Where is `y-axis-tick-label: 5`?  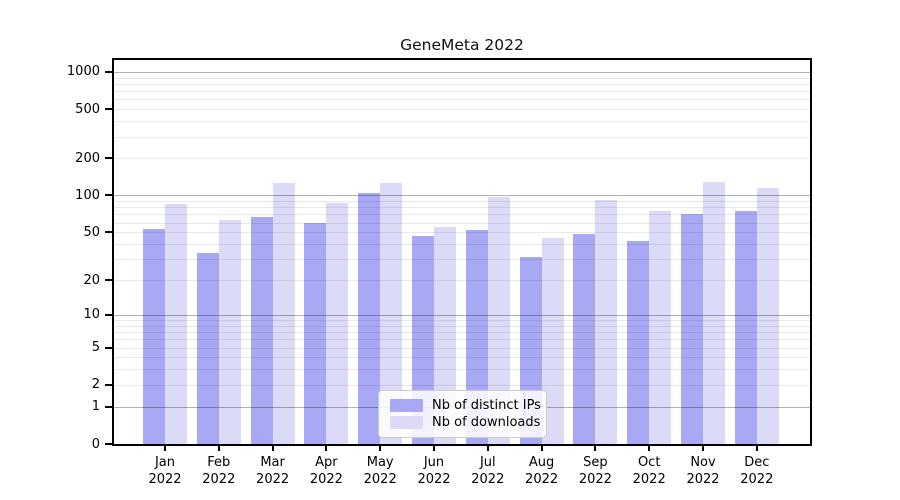 y-axis-tick-label: 5 is located at coordinates (95, 347).